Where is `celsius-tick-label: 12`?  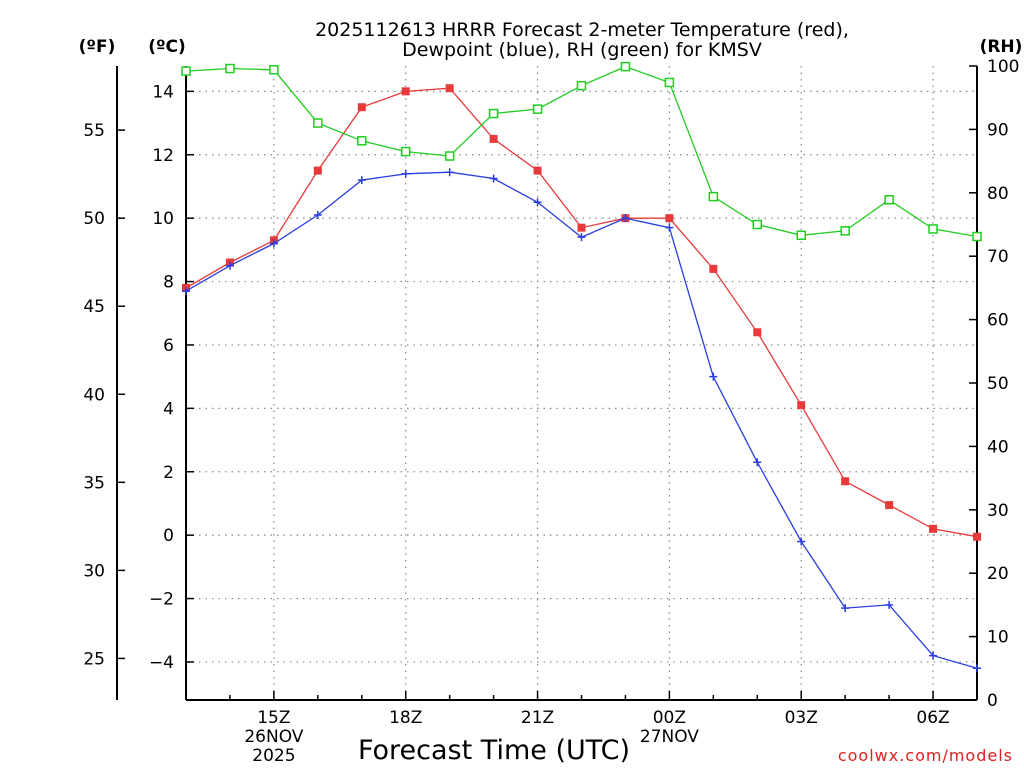
celsius-tick-label: 12 is located at coordinates (163, 156).